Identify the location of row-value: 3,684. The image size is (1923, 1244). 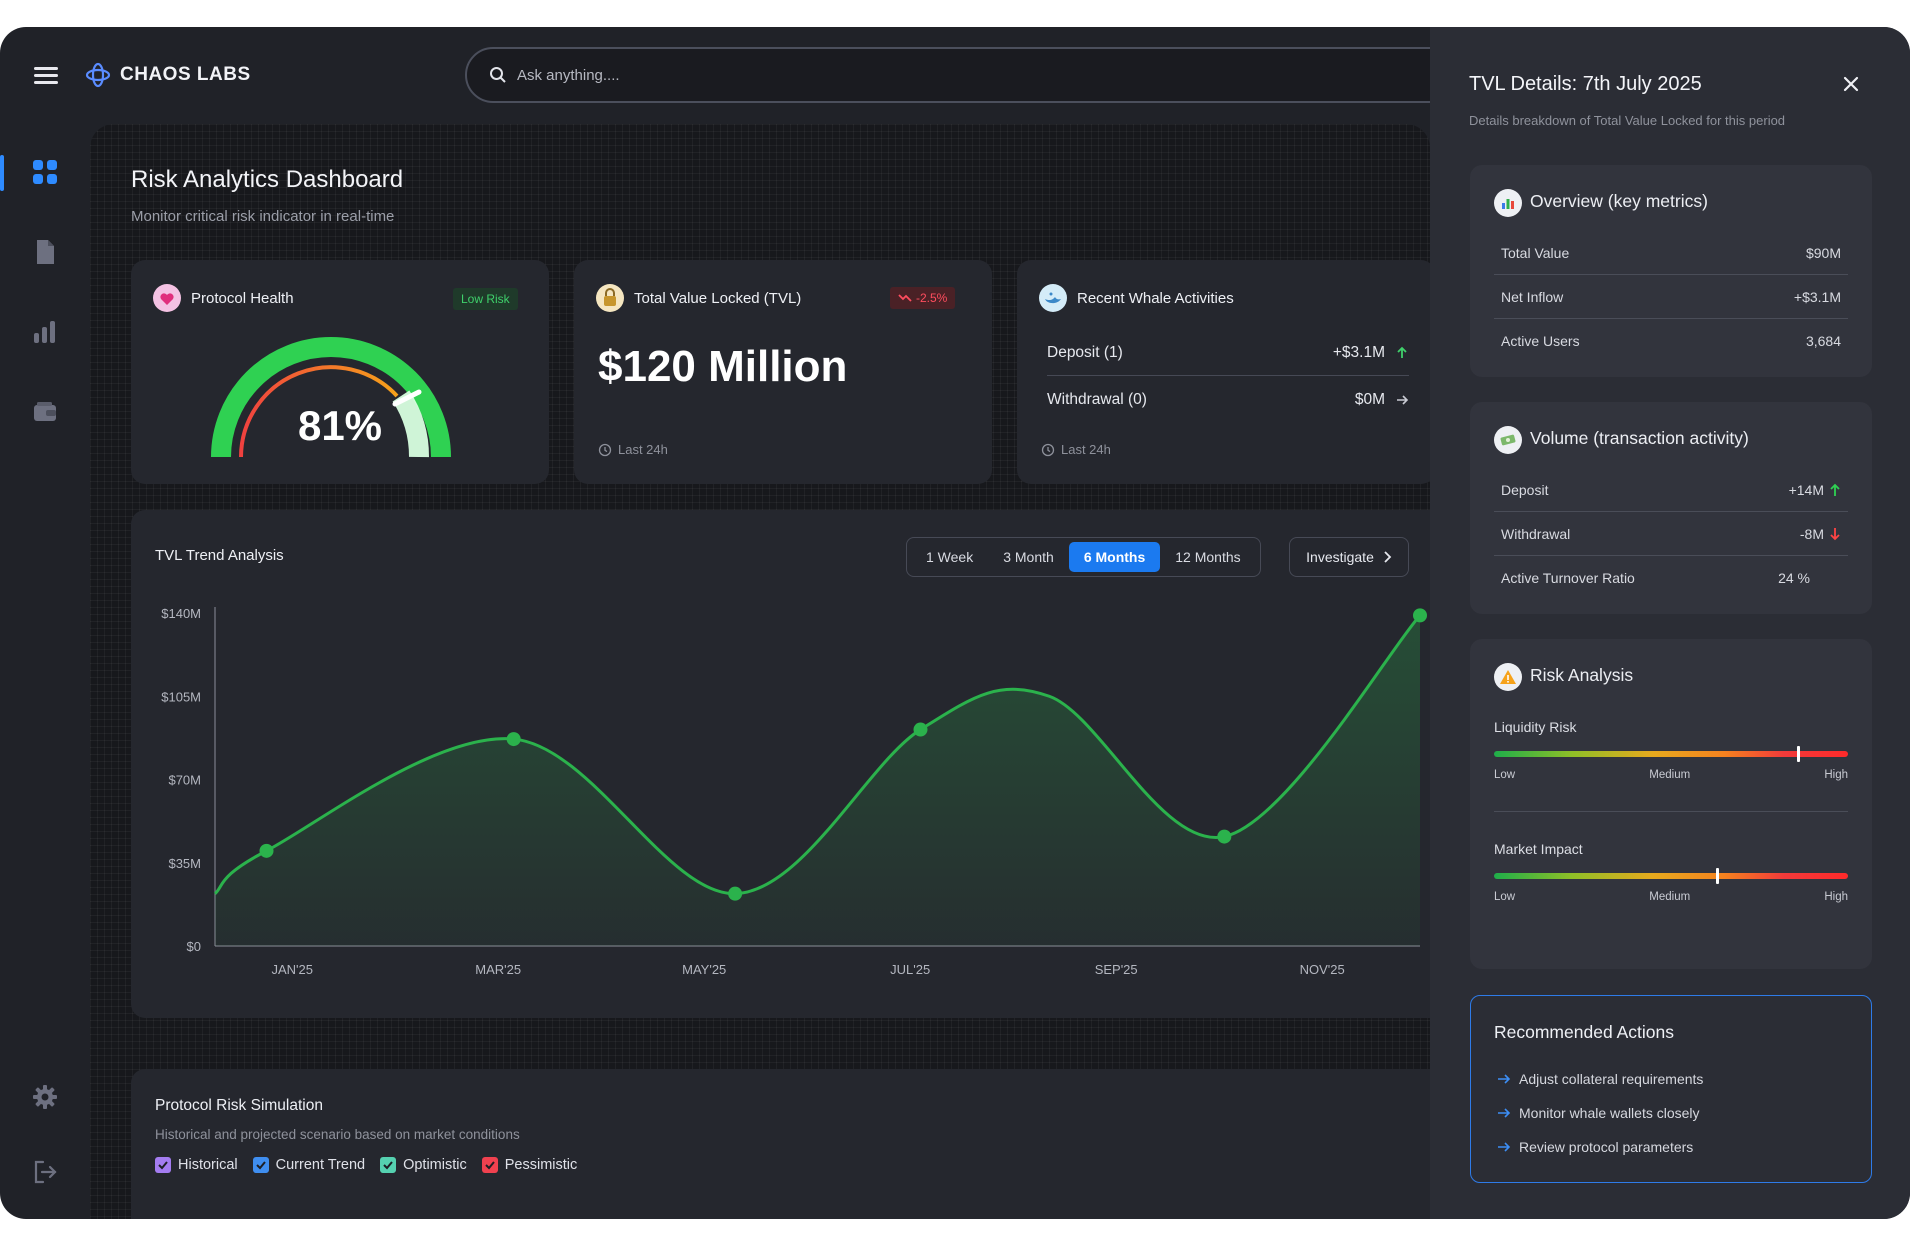
(1823, 341).